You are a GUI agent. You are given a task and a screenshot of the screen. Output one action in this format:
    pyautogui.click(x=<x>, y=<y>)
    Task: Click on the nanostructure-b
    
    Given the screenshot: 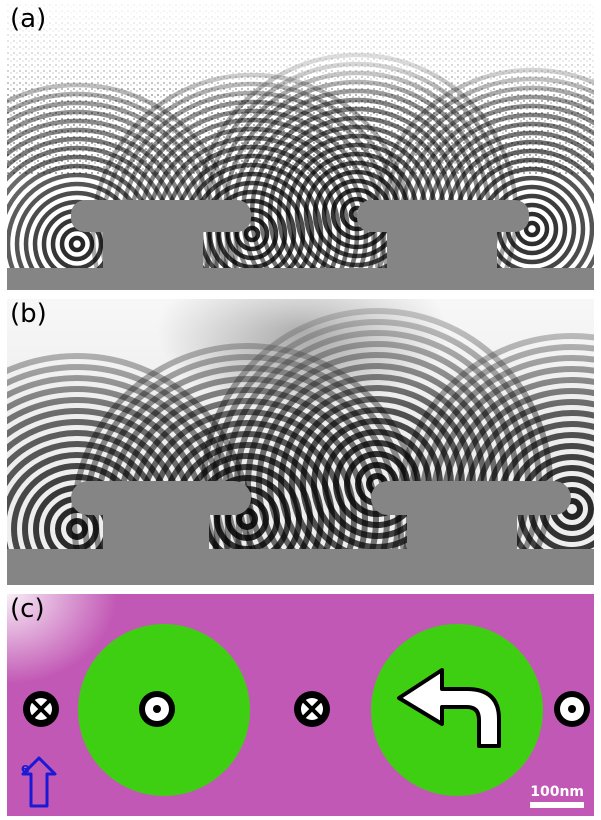 What is the action you would take?
    pyautogui.click(x=300, y=533)
    